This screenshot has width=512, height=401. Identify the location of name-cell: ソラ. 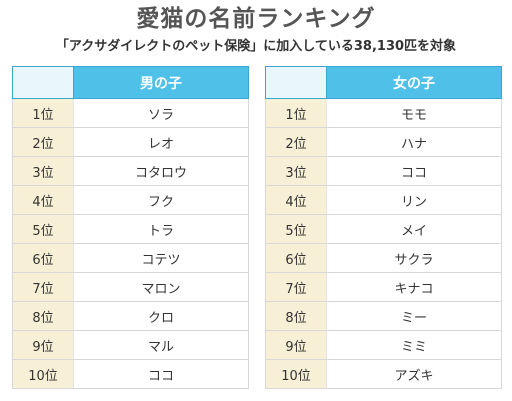
(161, 113).